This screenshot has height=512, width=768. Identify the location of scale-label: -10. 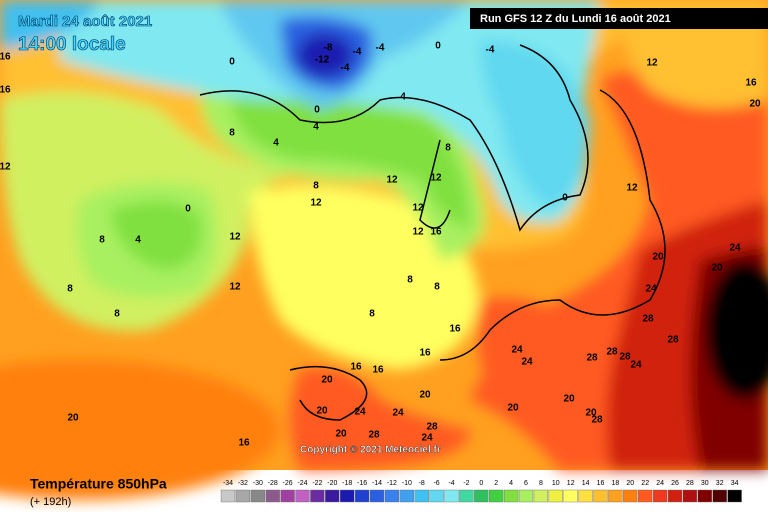
(407, 483).